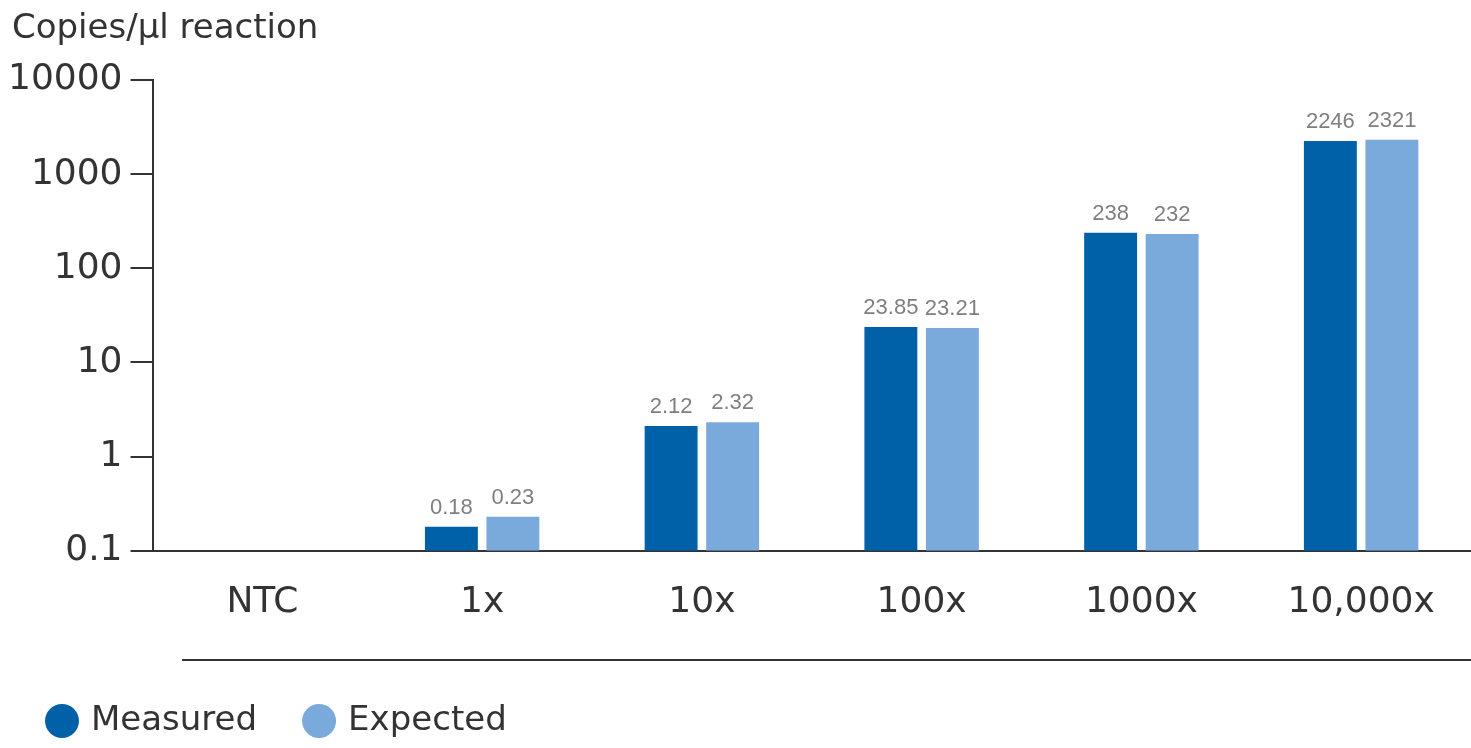  I want to click on x-tick-label: 10x, so click(702, 599).